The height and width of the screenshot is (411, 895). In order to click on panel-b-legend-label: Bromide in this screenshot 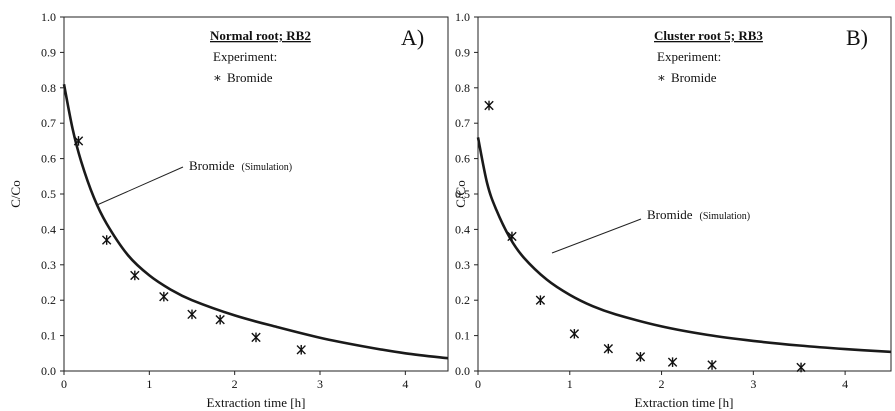, I will do `click(694, 77)`.